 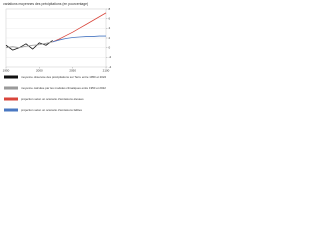 I want to click on x-tick-label: 2000, so click(x=39, y=70).